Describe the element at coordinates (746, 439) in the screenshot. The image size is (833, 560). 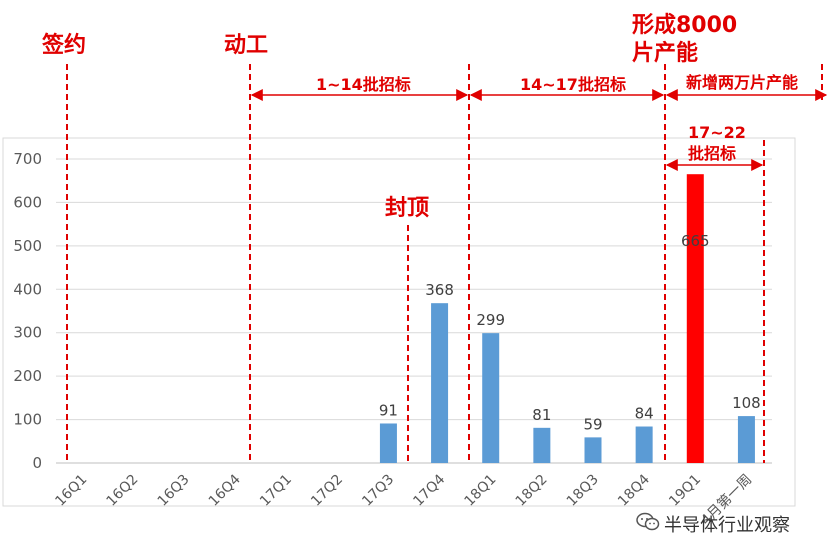
I see `bar-4月第一周` at that location.